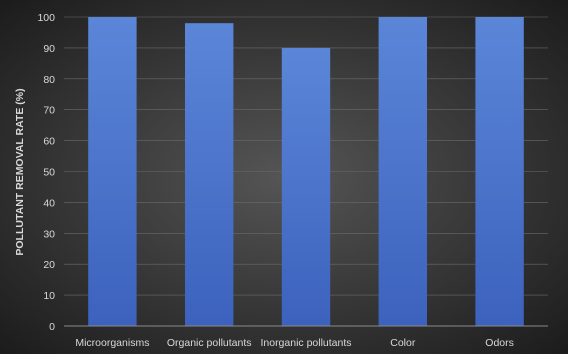 The width and height of the screenshot is (568, 359). I want to click on y-tick-label: 80, so click(49, 80).